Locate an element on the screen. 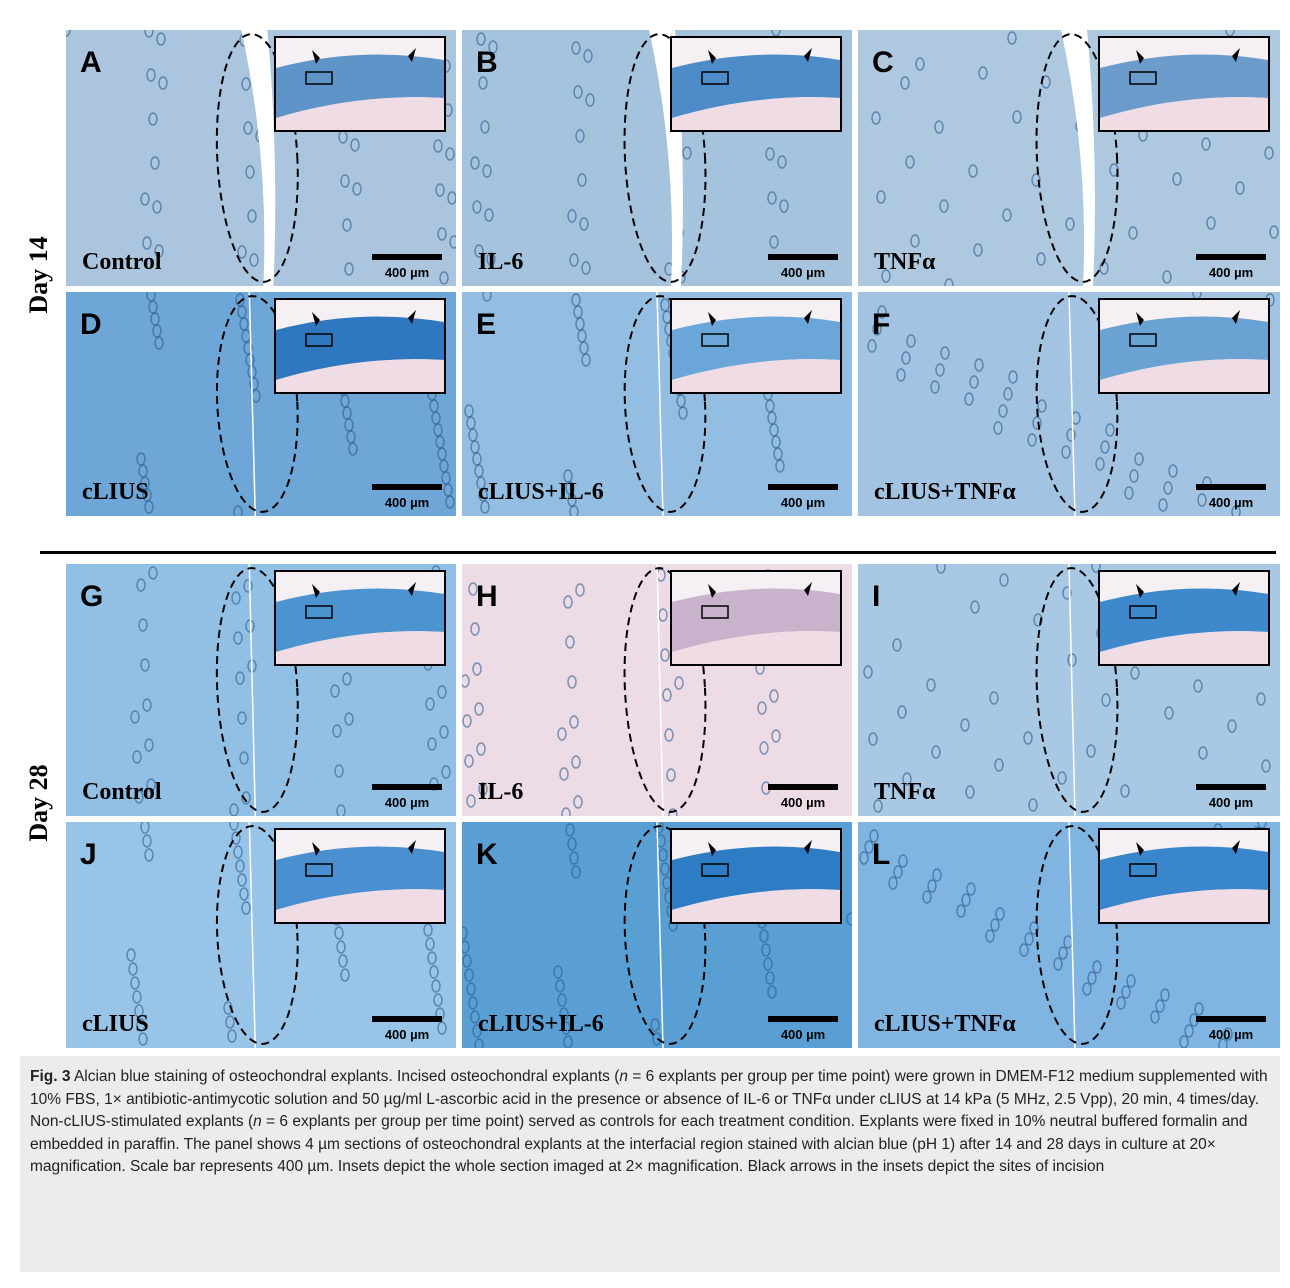 The width and height of the screenshot is (1290, 1288). panel-letter: G is located at coordinates (92, 596).